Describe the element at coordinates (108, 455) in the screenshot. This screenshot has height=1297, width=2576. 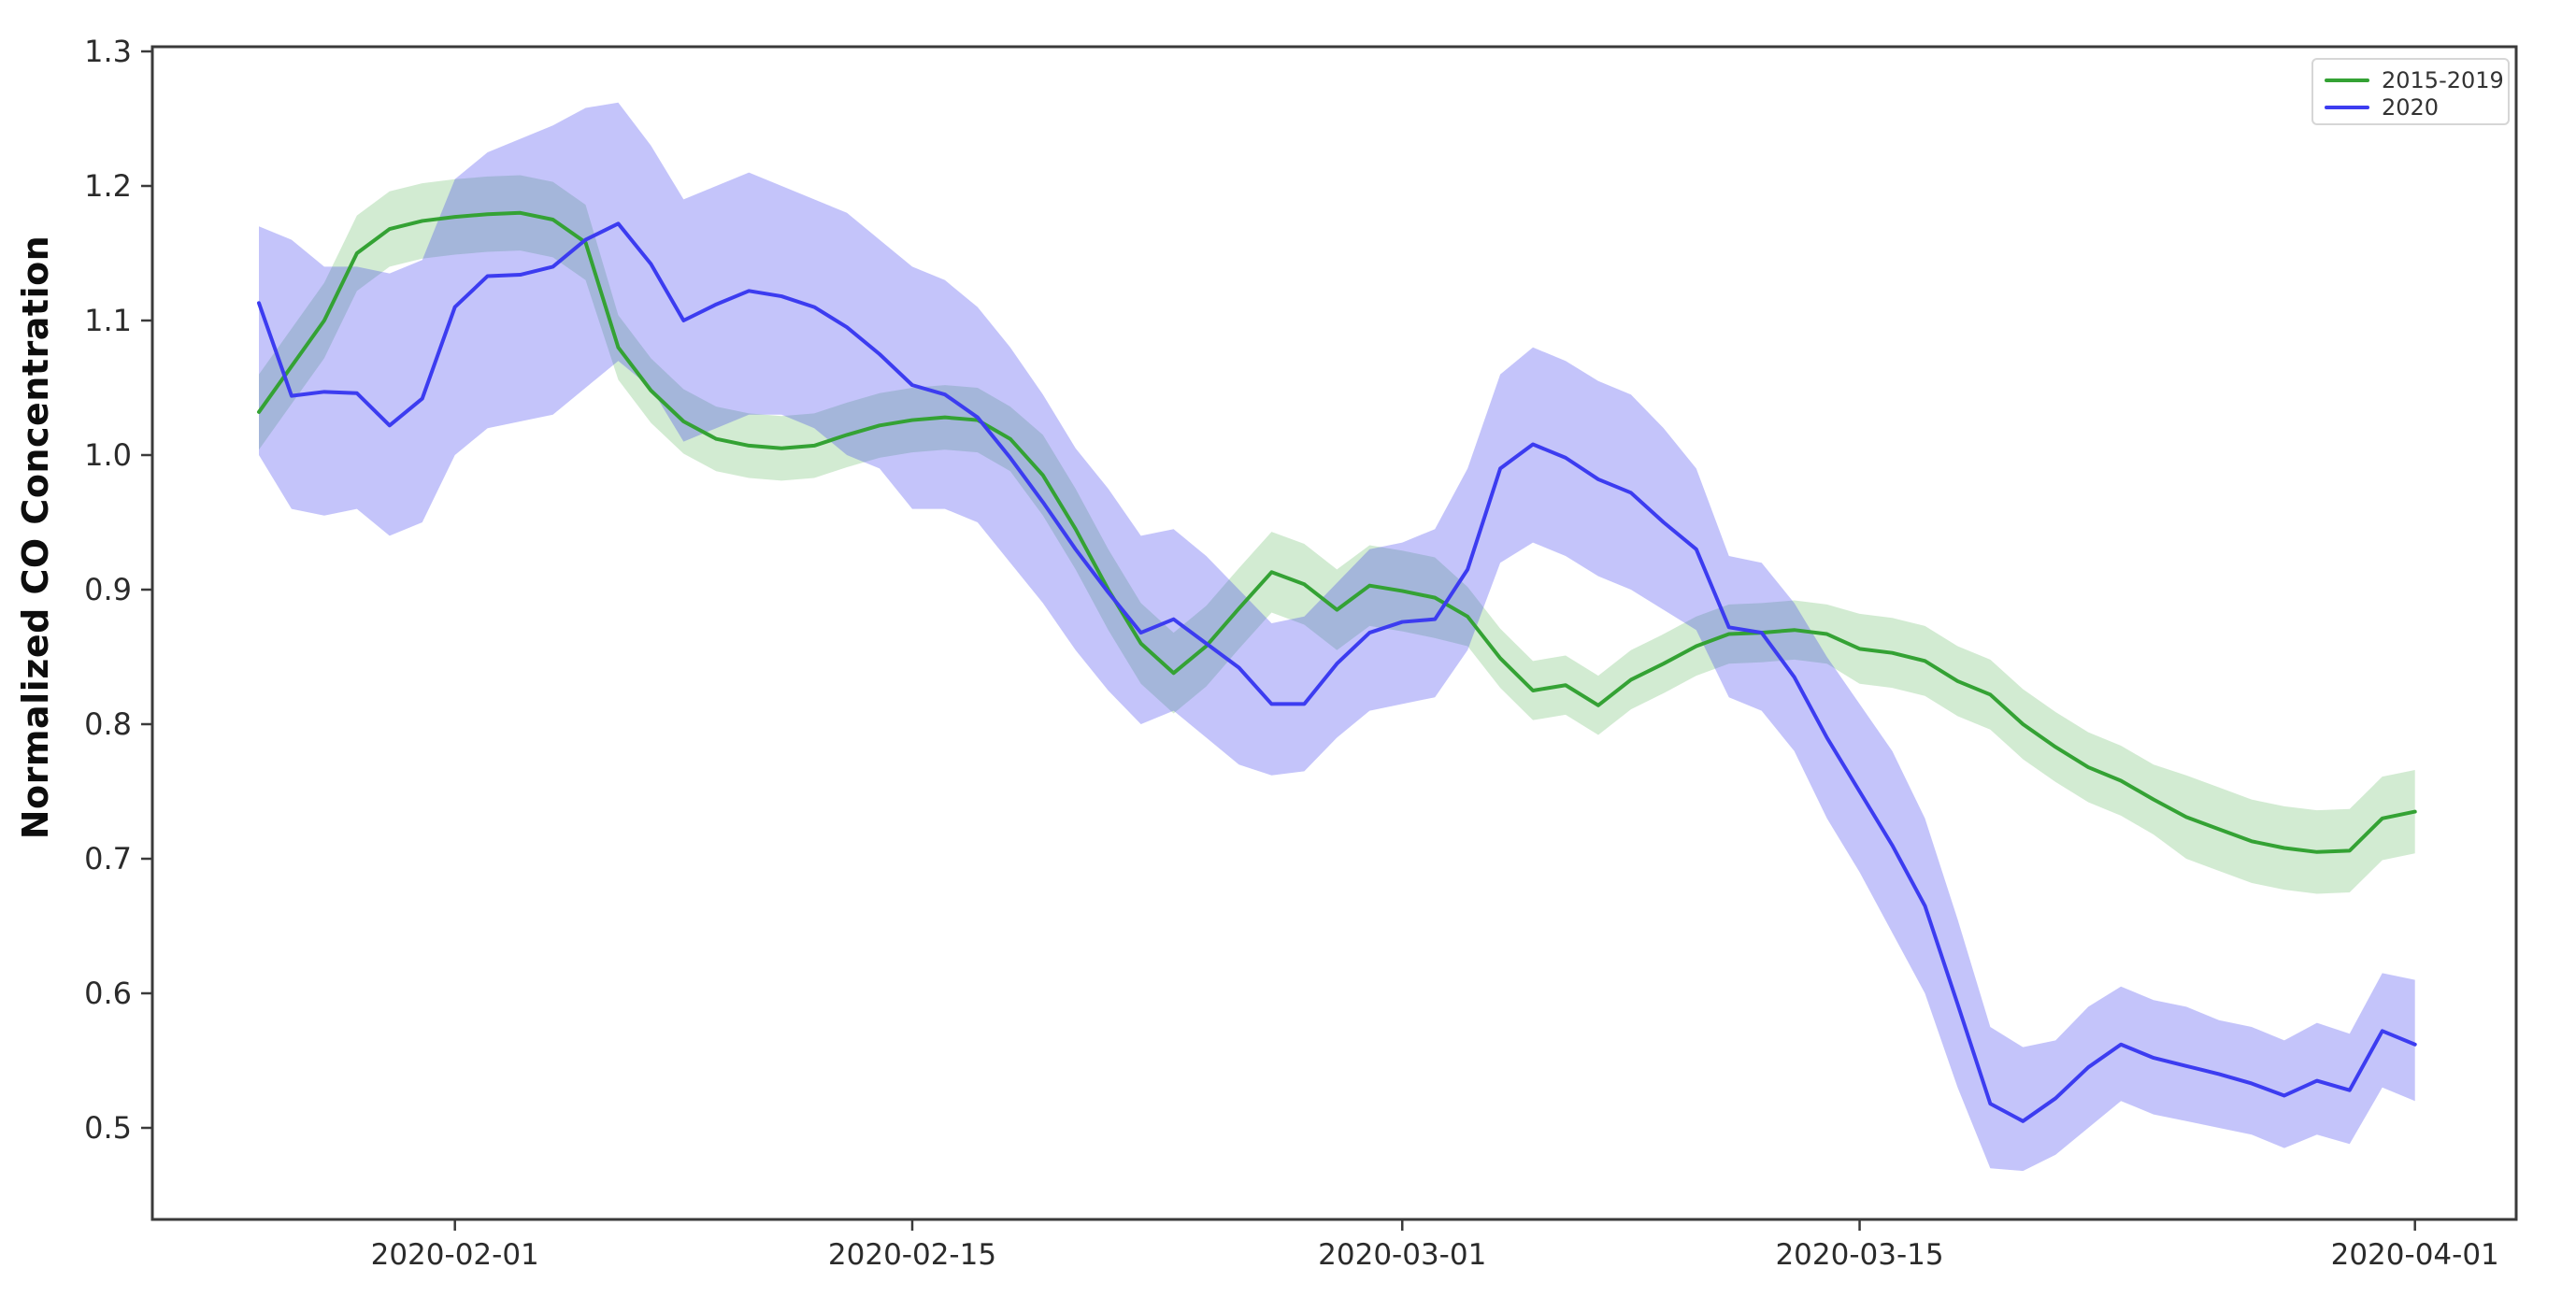
I see `y-tick-label: 1.0` at that location.